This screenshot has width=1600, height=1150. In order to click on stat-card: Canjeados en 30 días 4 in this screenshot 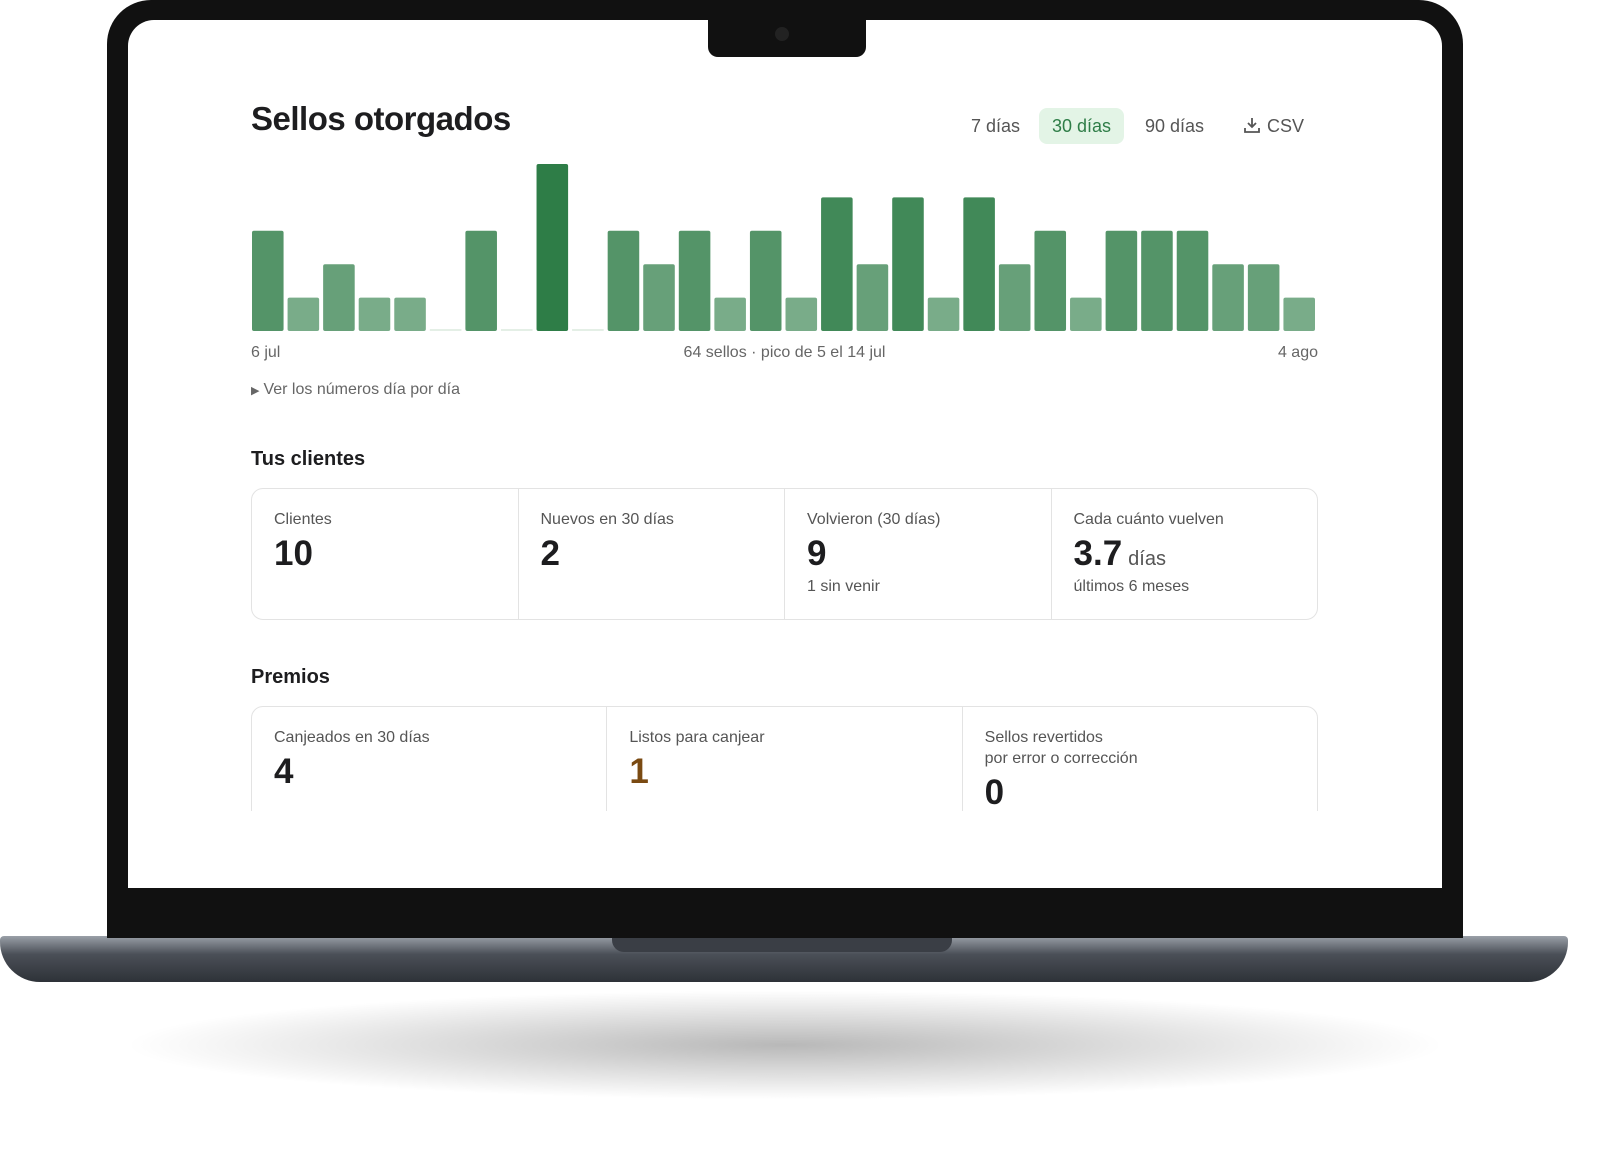, I will do `click(429, 759)`.